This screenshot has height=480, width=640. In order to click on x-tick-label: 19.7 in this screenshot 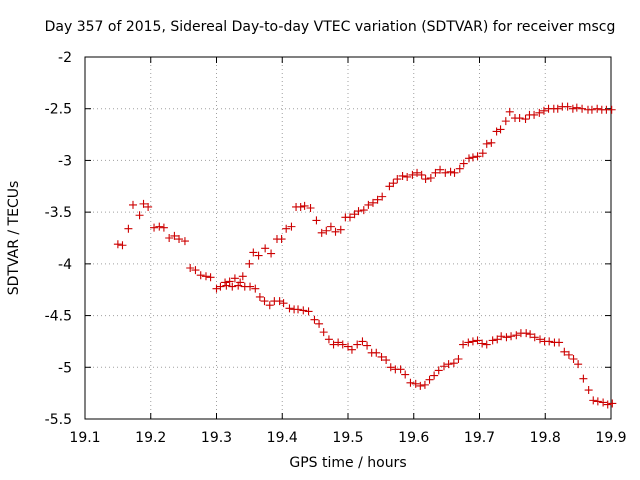, I will do `click(479, 438)`.